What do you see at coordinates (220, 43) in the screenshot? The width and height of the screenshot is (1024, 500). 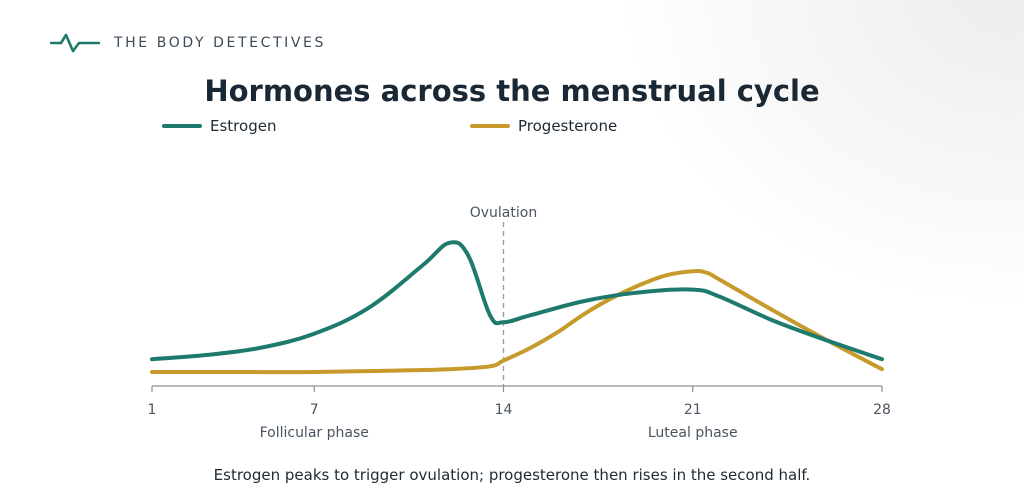 I see `brand-name: THE BODY DETECTIVES` at bounding box center [220, 43].